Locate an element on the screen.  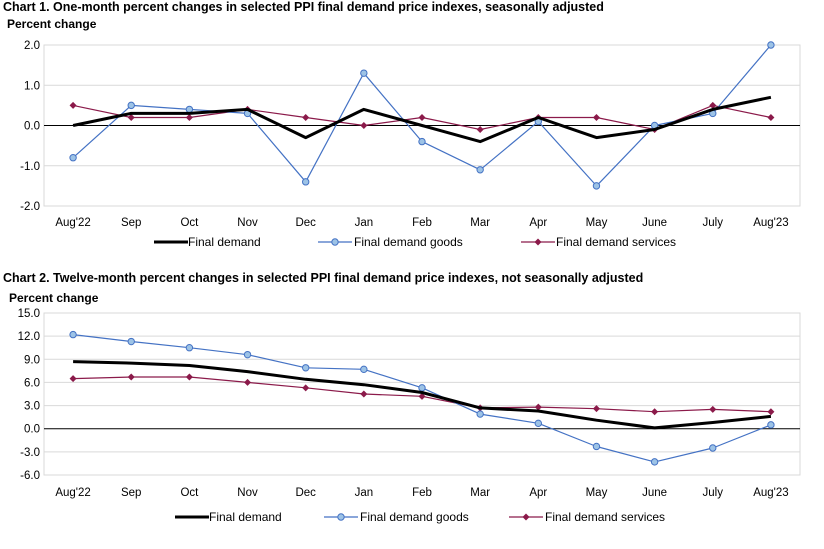
chart2-y-tick-label: -3.0 is located at coordinates (30, 453).